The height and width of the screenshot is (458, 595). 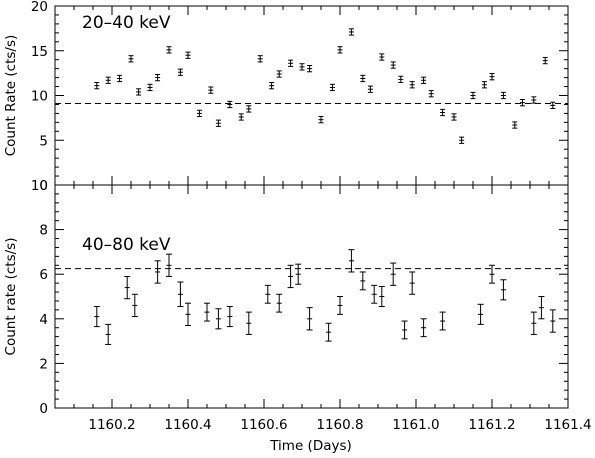 What do you see at coordinates (126, 245) in the screenshot?
I see `bottom-panel-label: 40–80 keV` at bounding box center [126, 245].